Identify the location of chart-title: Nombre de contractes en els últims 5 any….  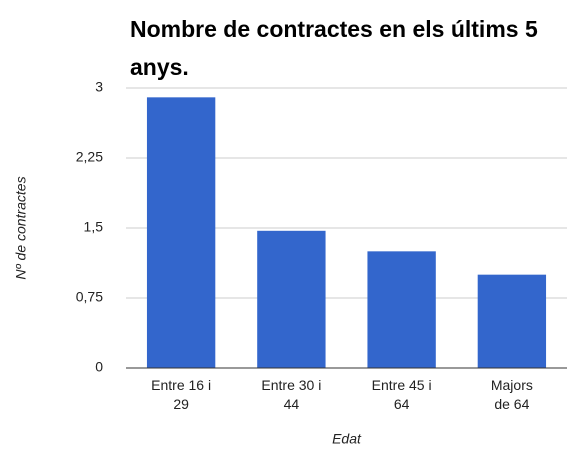
(334, 48).